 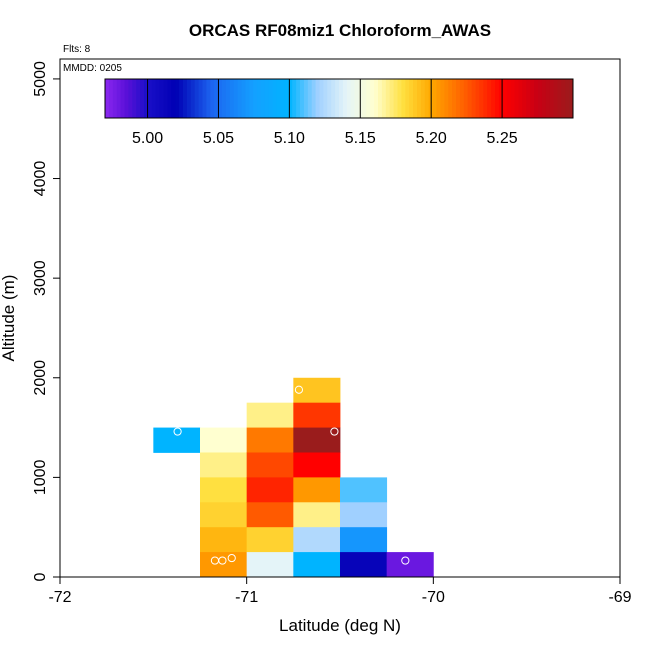 I want to click on x-tick-label: -69, so click(x=619, y=597).